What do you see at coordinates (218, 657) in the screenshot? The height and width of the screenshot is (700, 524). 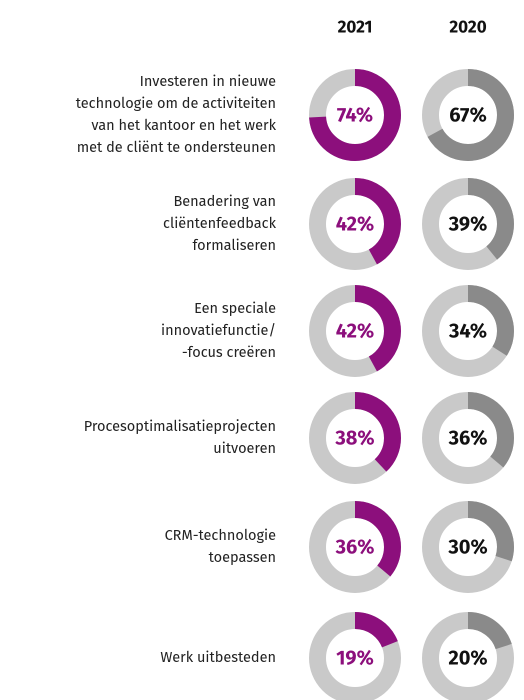 I see `category-label: Werk uitbesteden` at bounding box center [218, 657].